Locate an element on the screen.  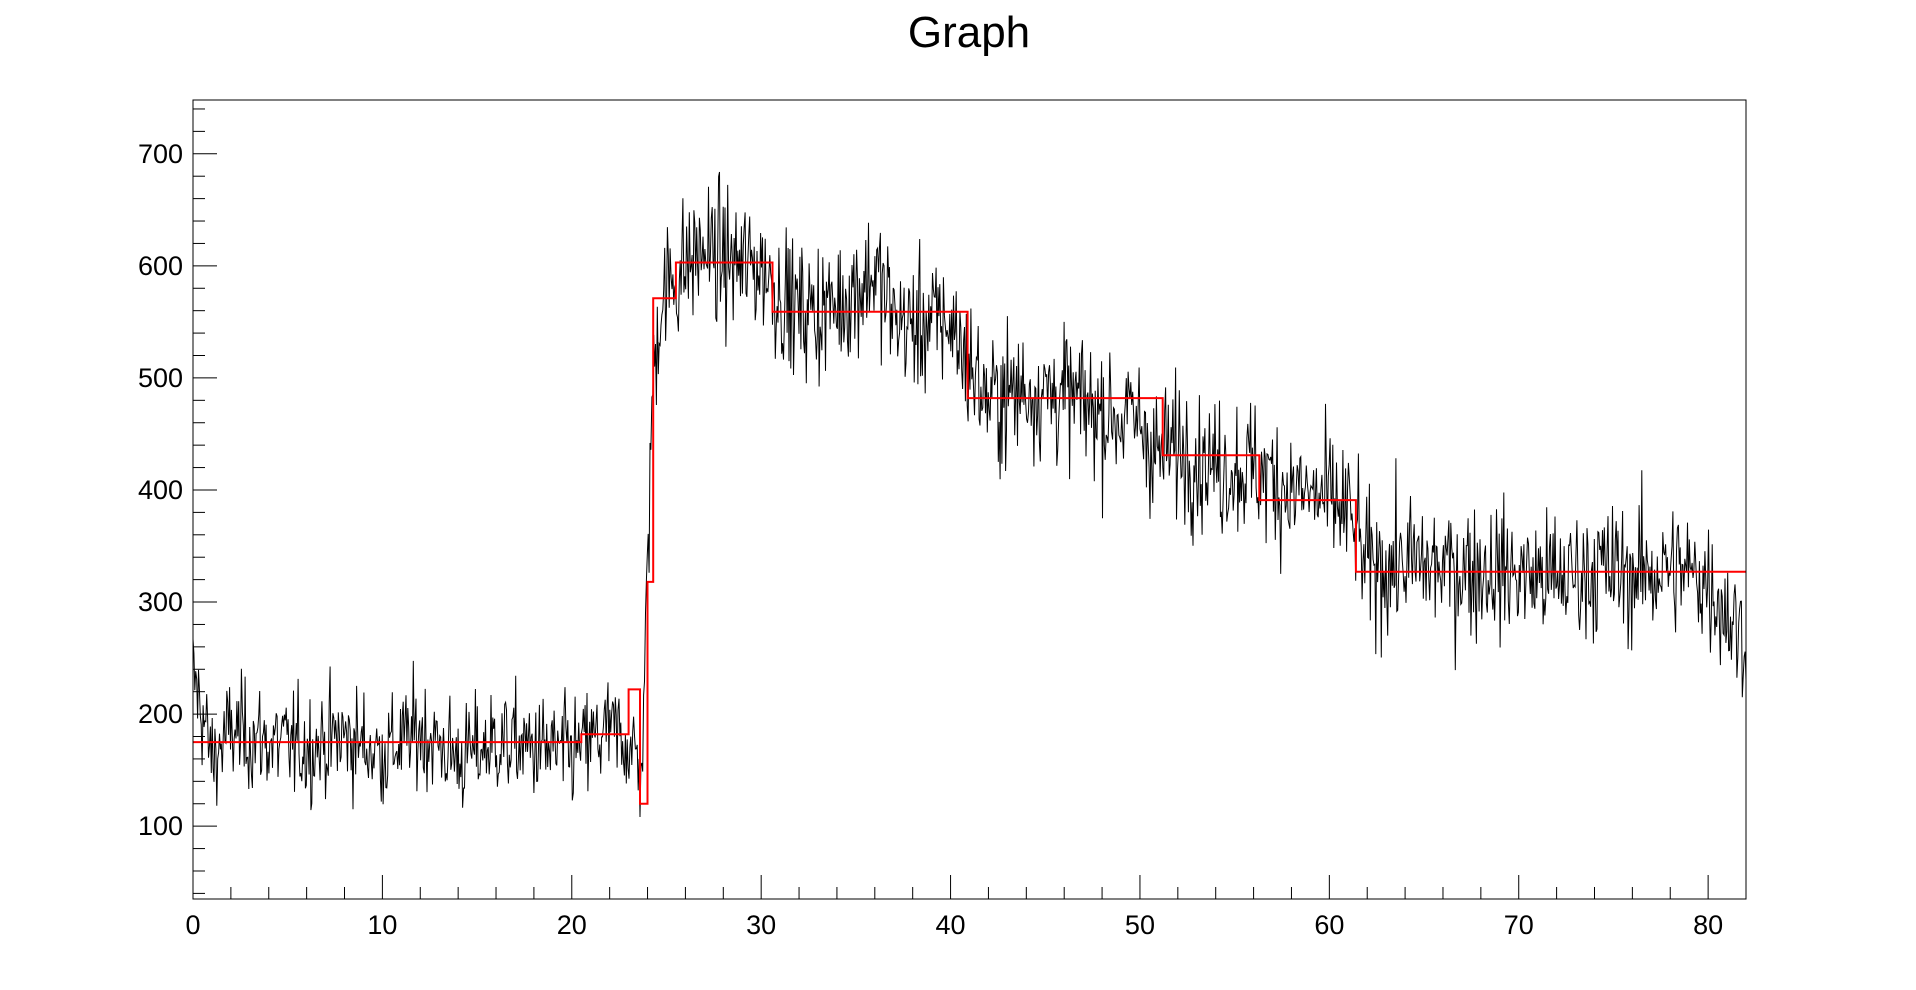
x-tick-label: 70 is located at coordinates (1519, 925).